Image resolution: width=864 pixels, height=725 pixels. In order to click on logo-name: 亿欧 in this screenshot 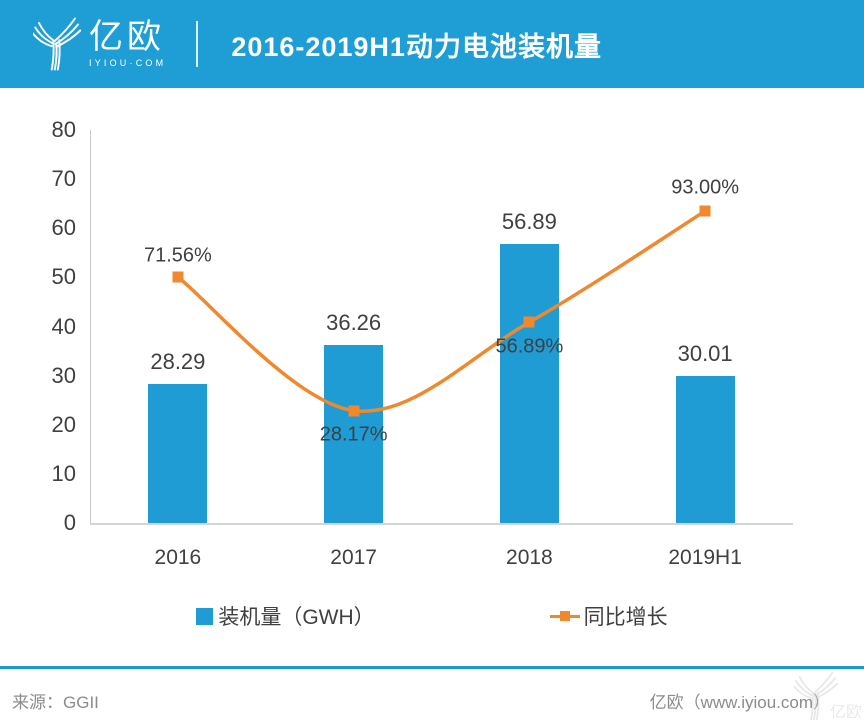, I will do `click(127, 37)`.